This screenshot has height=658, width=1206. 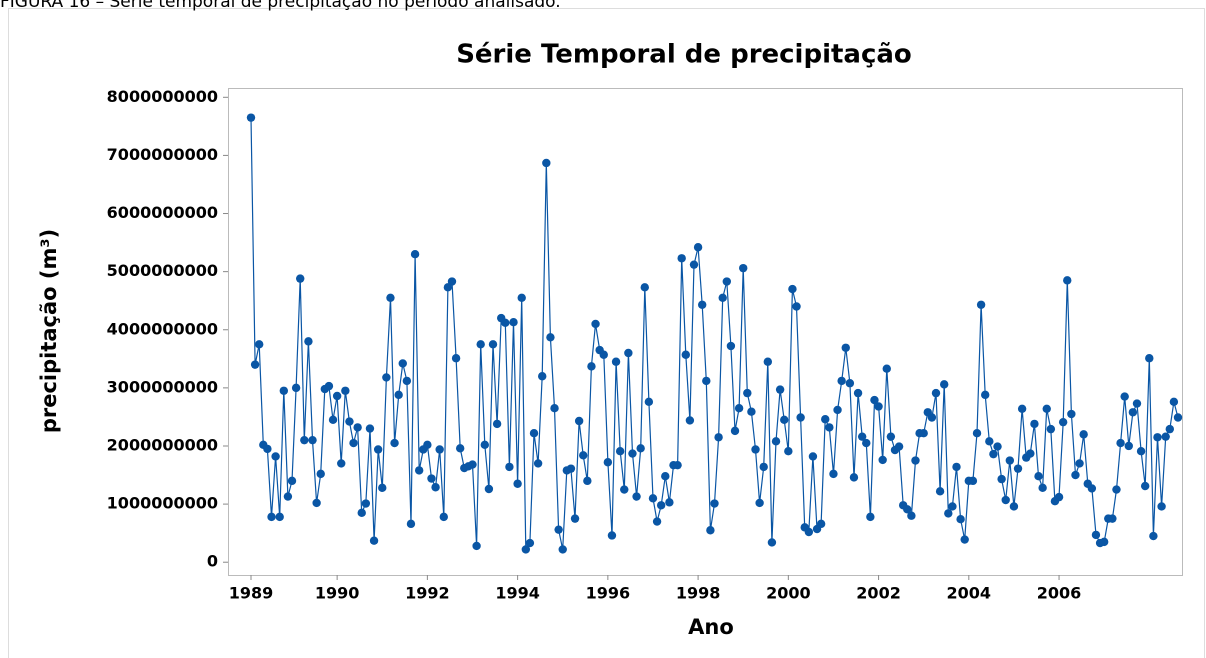 I want to click on x-tick-label: 1990, so click(x=337, y=593).